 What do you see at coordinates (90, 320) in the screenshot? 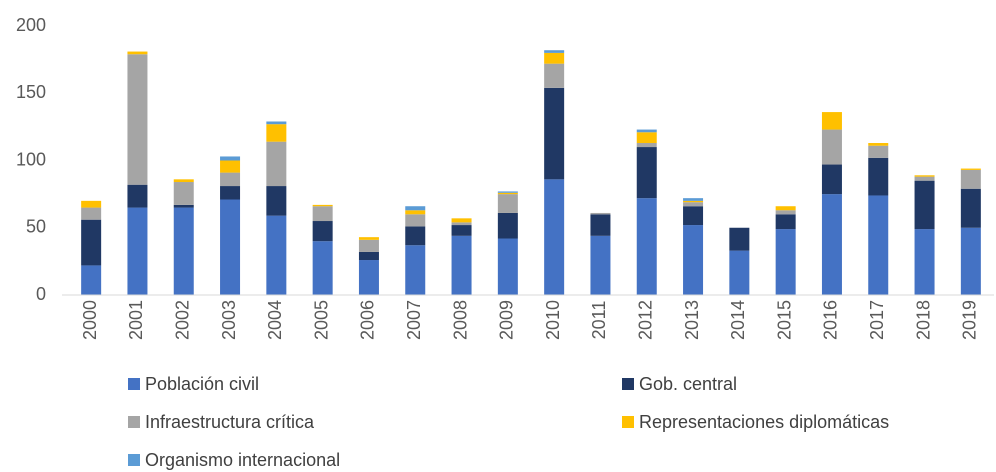
I see `x-tick-label: 2000` at bounding box center [90, 320].